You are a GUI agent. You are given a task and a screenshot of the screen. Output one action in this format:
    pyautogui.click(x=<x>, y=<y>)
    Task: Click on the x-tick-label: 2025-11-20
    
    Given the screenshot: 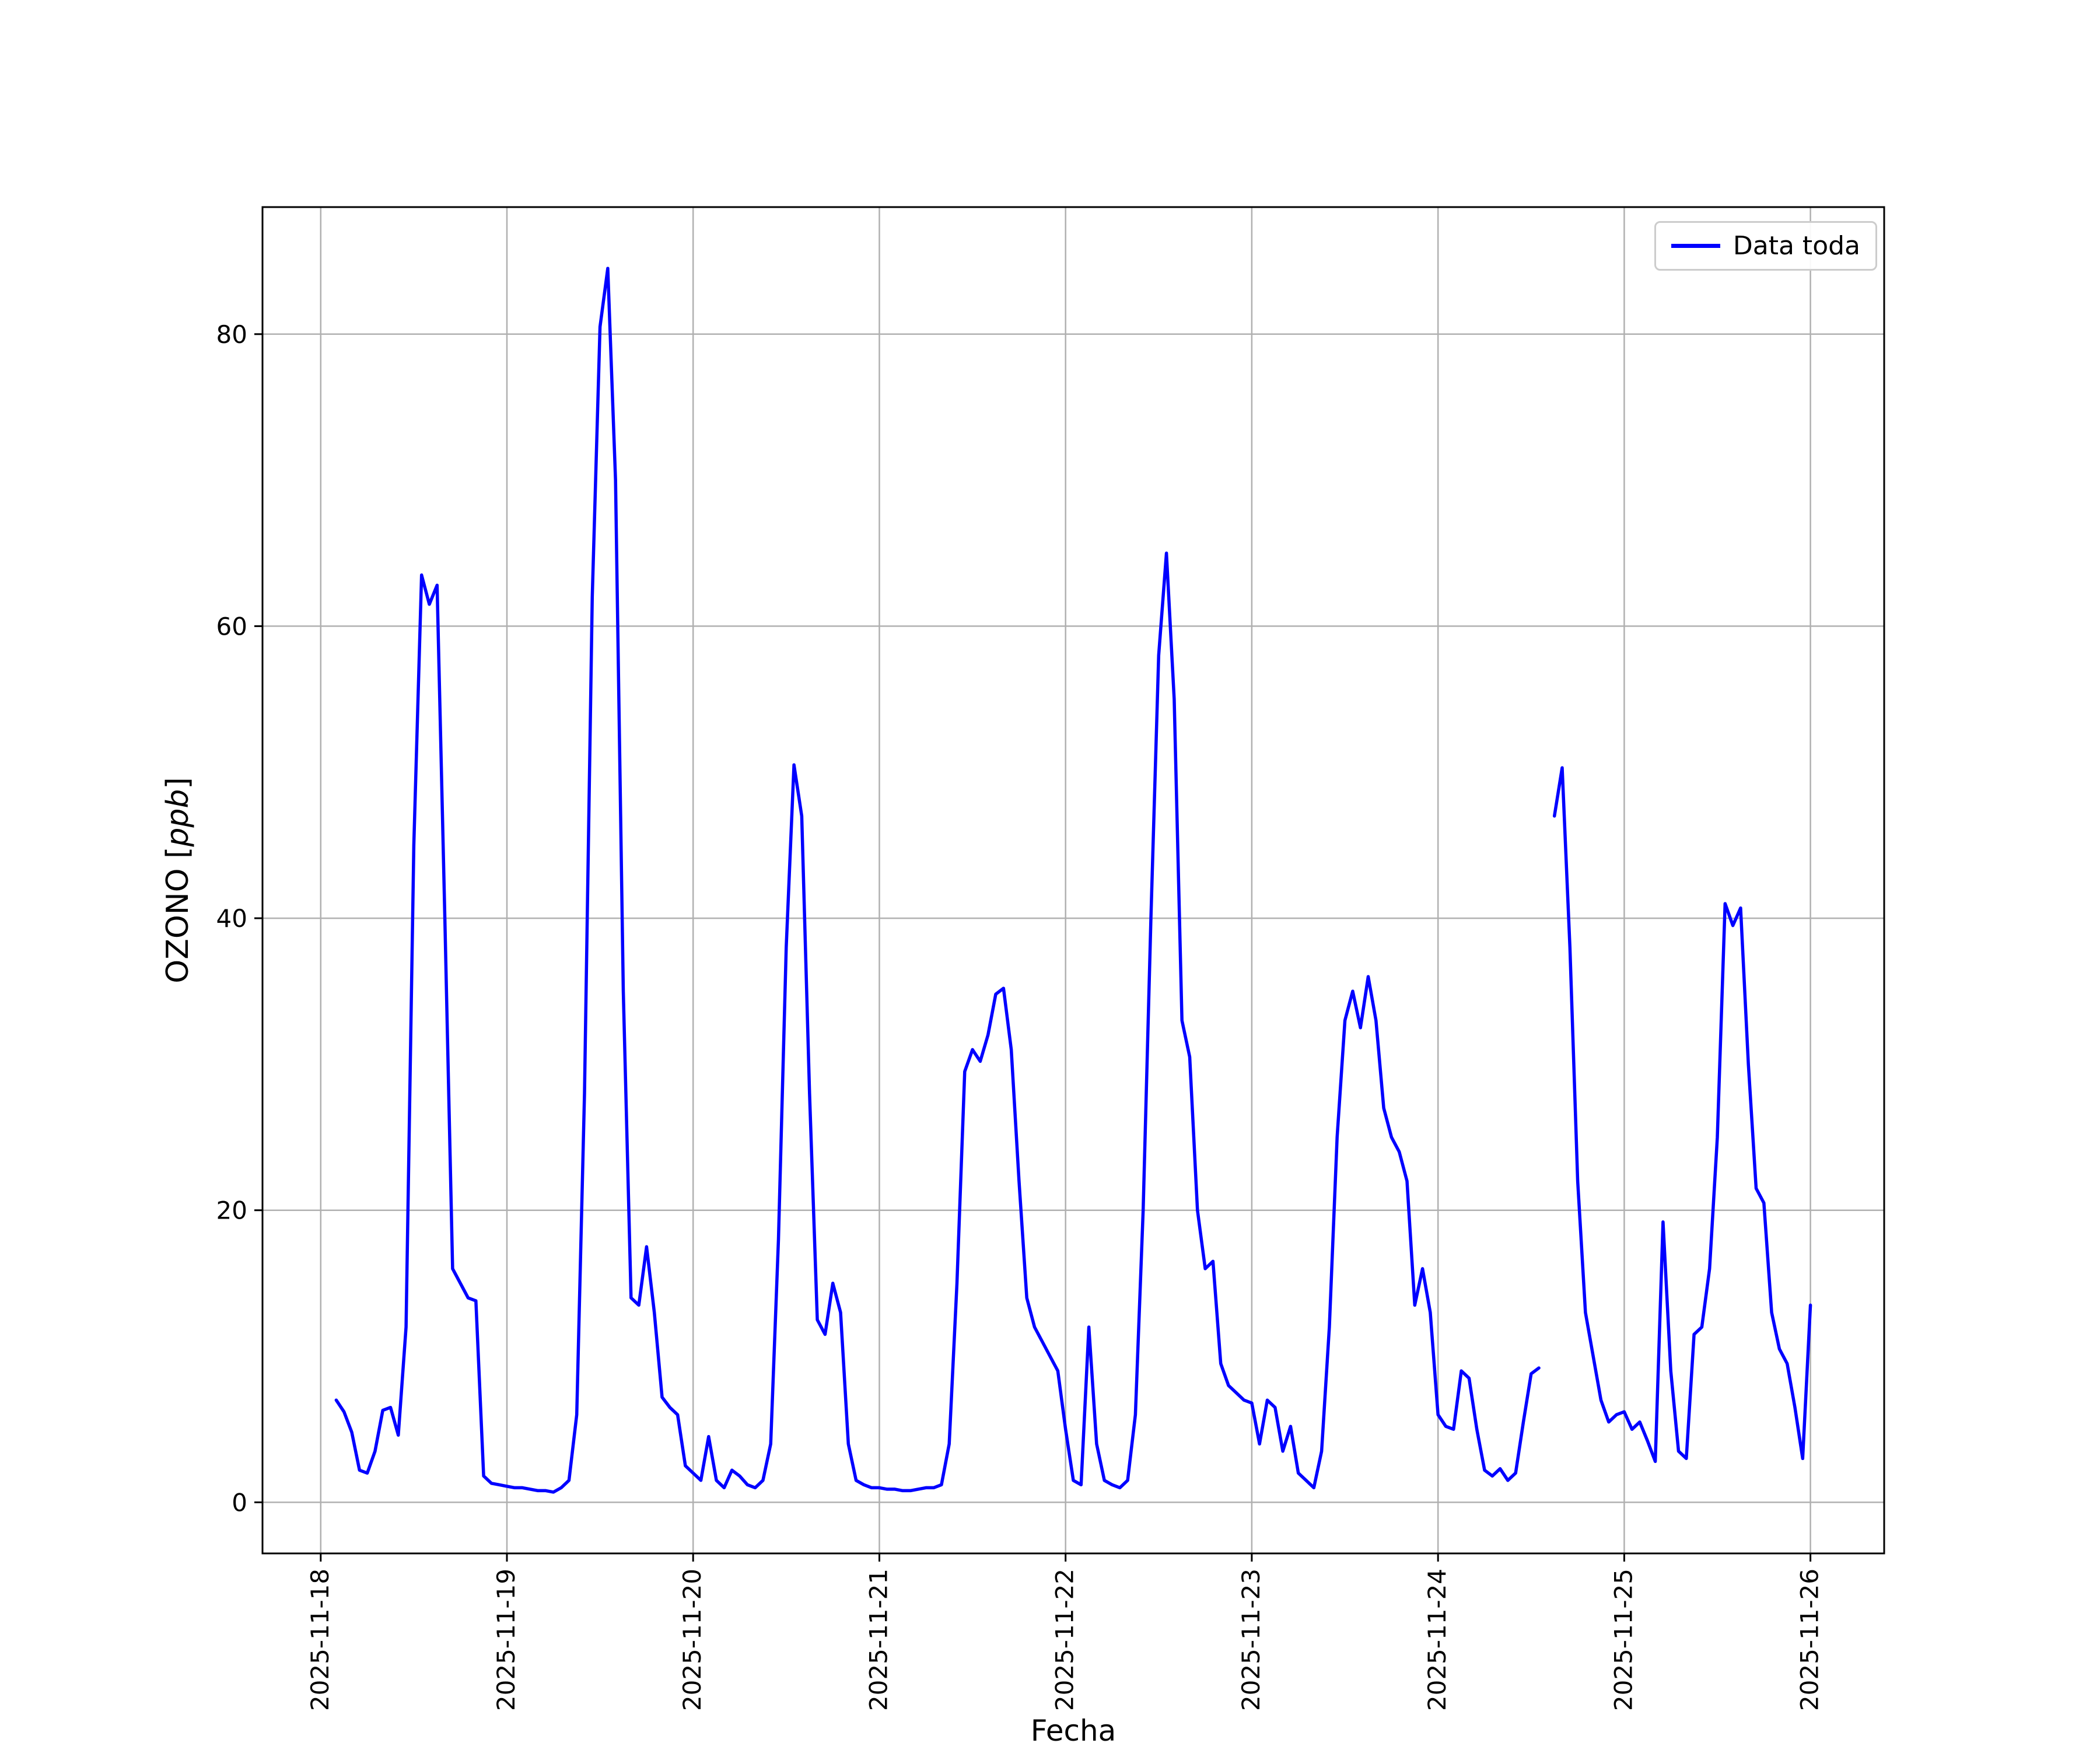 What is the action you would take?
    pyautogui.click(x=692, y=1640)
    